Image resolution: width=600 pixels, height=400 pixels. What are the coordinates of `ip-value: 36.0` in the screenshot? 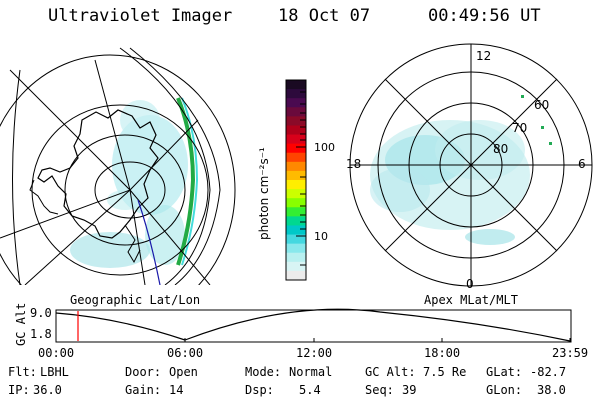 It's located at (47, 390).